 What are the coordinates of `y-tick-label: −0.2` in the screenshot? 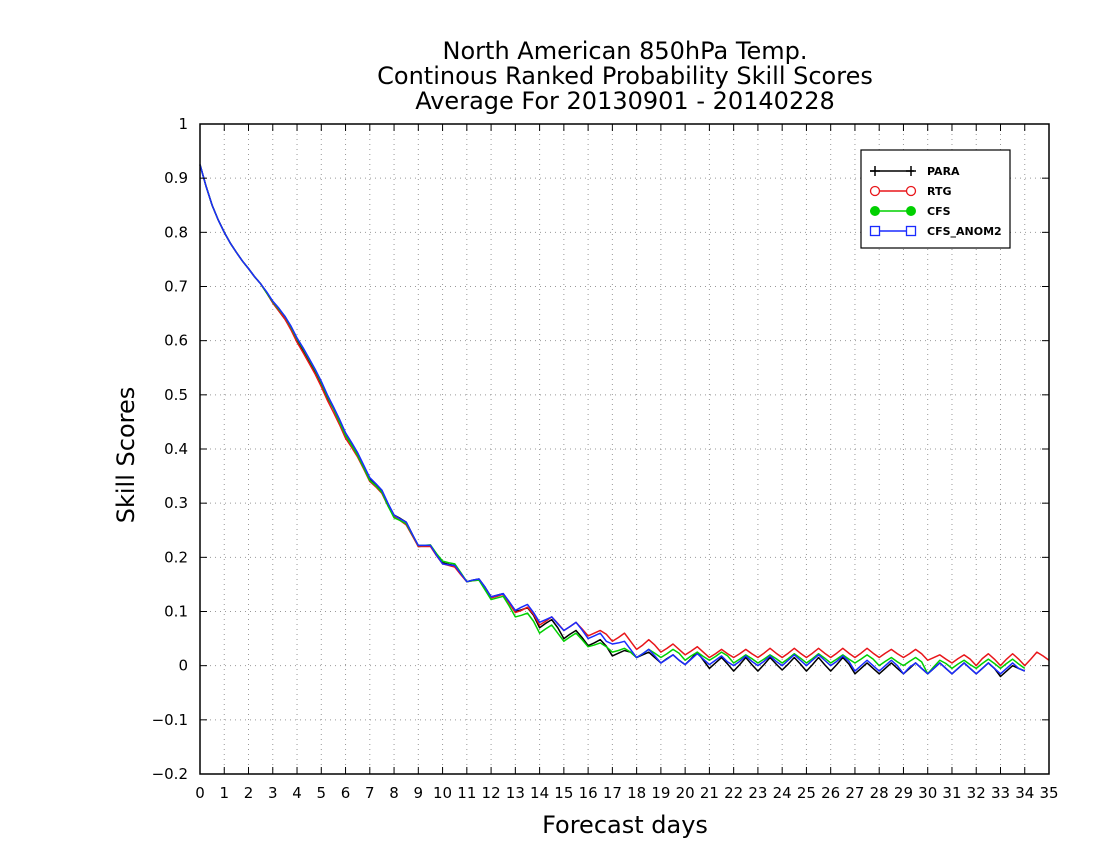 It's located at (170, 774).